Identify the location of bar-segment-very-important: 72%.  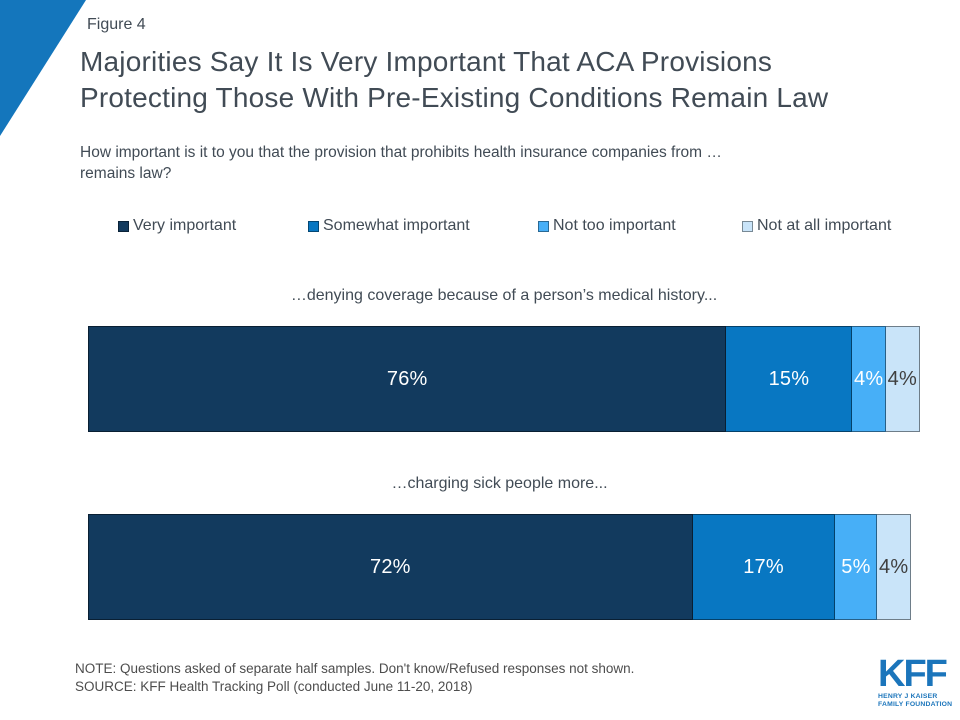
(390, 567).